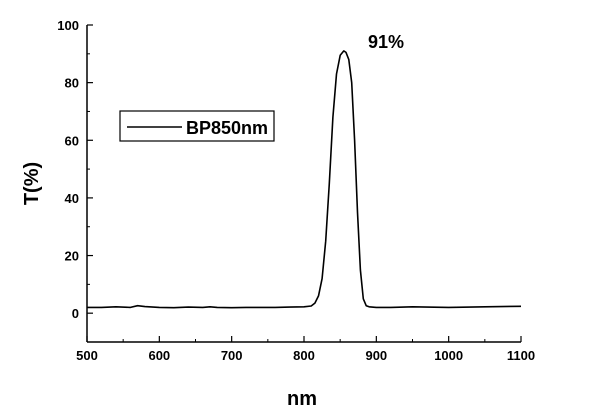 Image resolution: width=592 pixels, height=410 pixels. I want to click on y-tick-label: 60, so click(72, 140).